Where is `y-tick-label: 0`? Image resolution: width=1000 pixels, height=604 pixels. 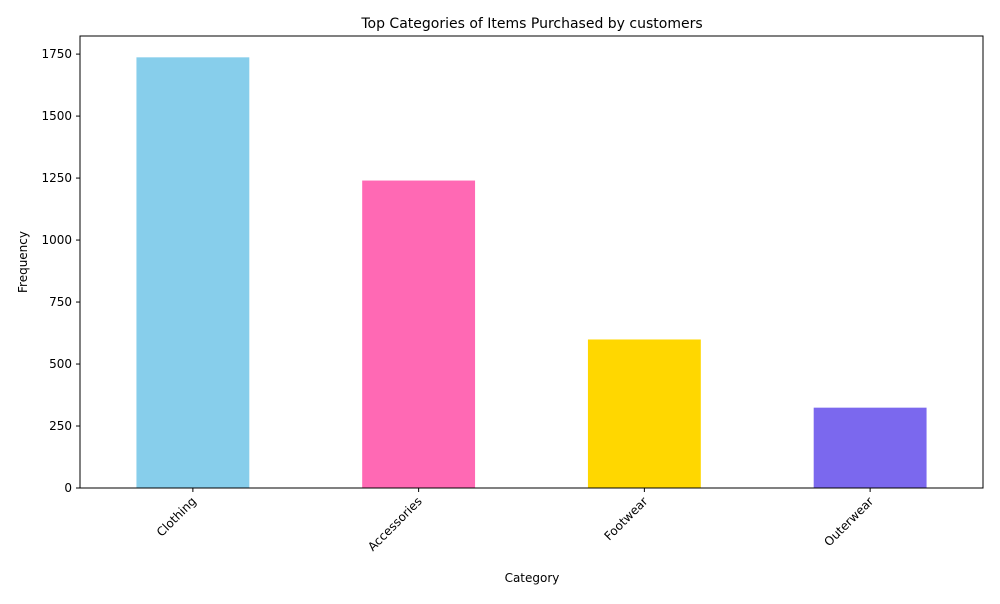
y-tick-label: 0 is located at coordinates (68, 488).